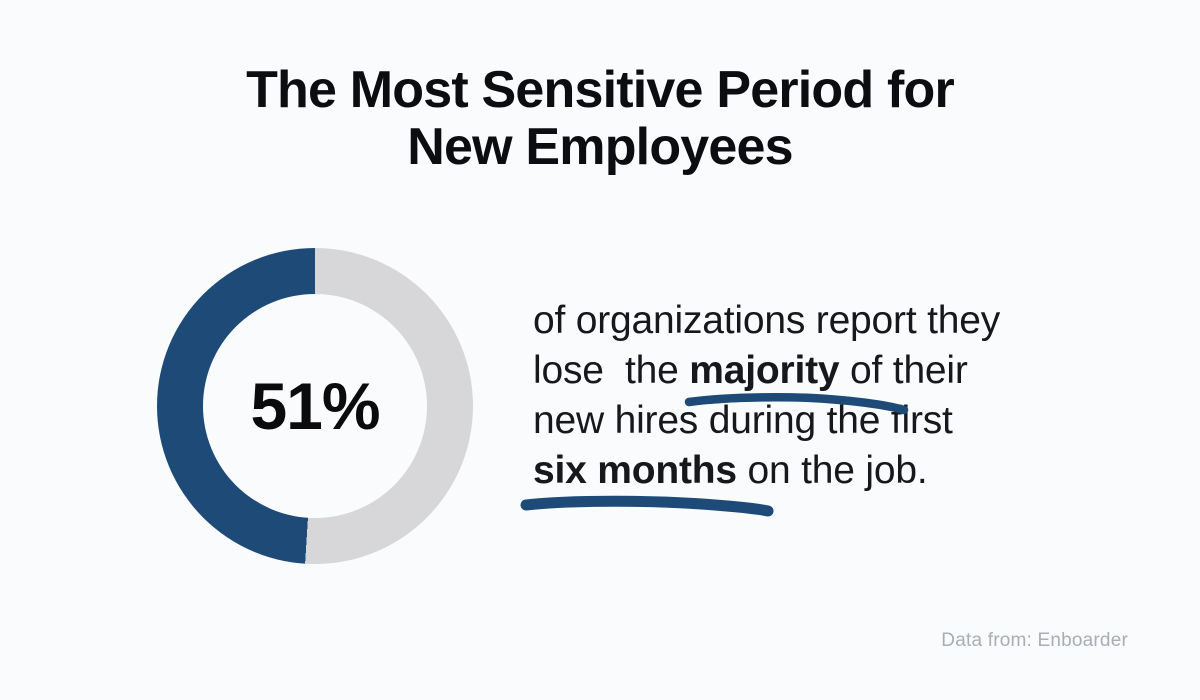 The height and width of the screenshot is (700, 1200). Describe the element at coordinates (647, 506) in the screenshot. I see `six-months-underline-stroke` at that location.